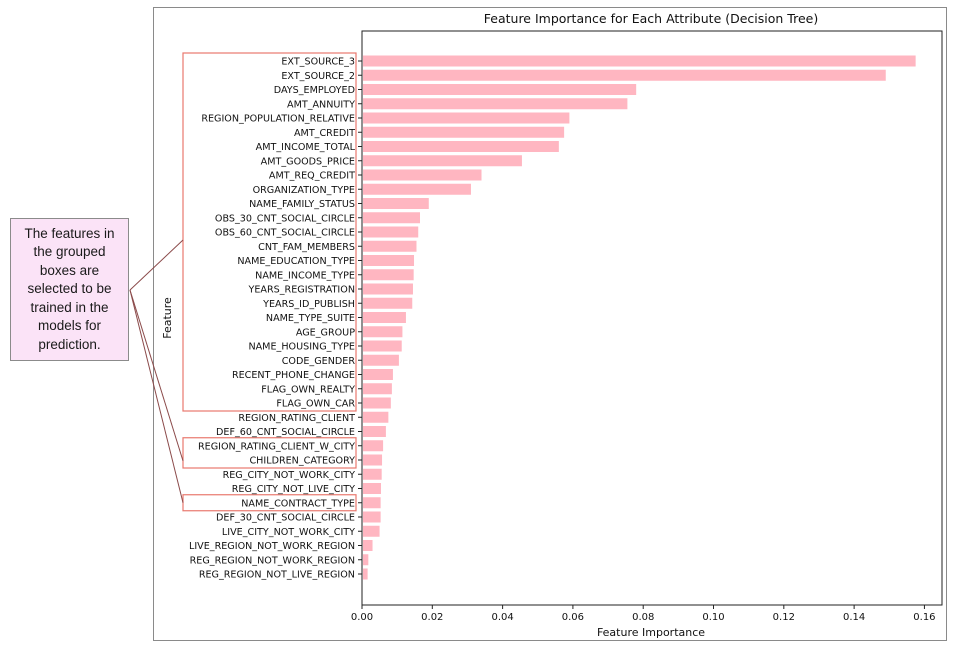 This screenshot has height=647, width=963. Describe the element at coordinates (301, 347) in the screenshot. I see `y-tick-label: NAME_HOUSING_TYPE` at that location.